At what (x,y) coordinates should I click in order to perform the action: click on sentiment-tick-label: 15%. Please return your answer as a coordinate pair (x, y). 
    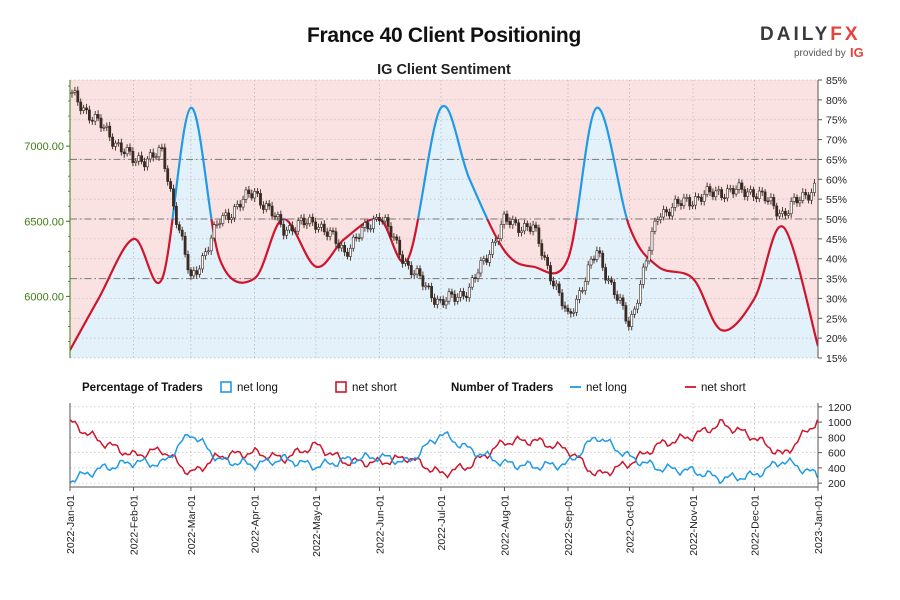
    Looking at the image, I should click on (836, 359).